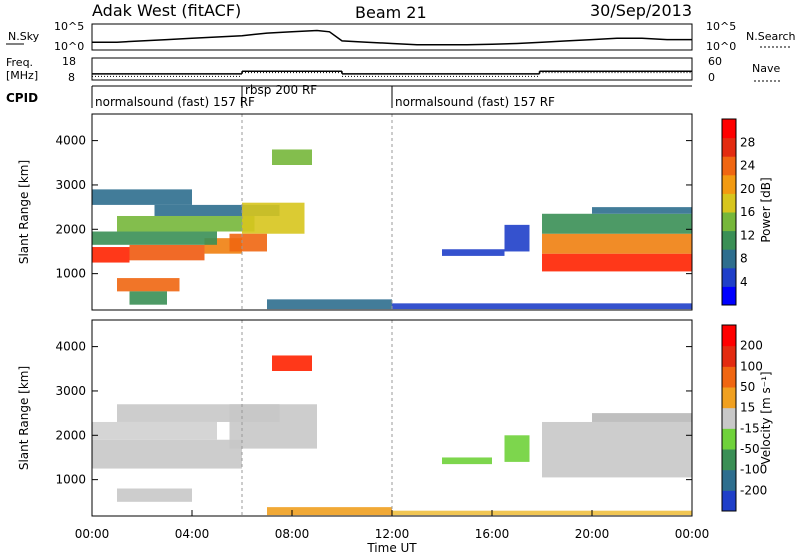 The width and height of the screenshot is (800, 554). I want to click on station-title: Adak West (fitACF), so click(166, 10).